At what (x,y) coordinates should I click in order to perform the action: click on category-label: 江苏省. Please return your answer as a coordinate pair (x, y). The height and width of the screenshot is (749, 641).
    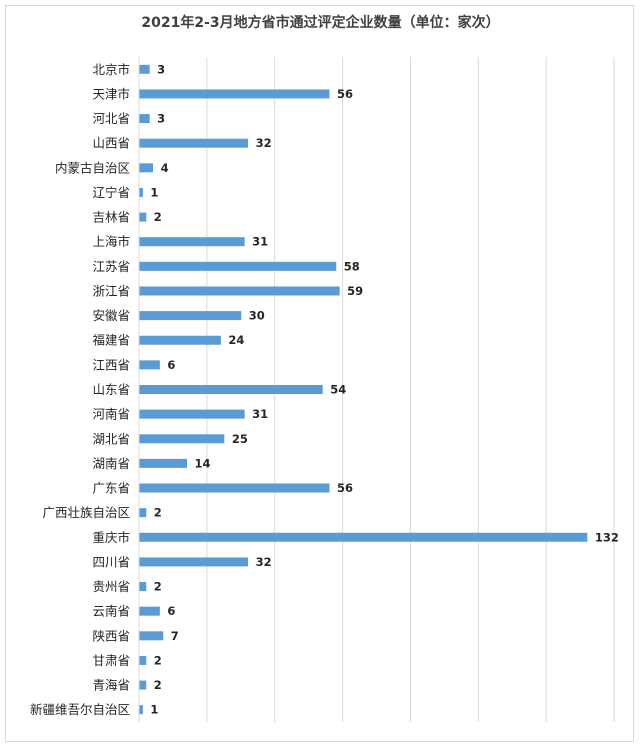
    Looking at the image, I should click on (111, 266).